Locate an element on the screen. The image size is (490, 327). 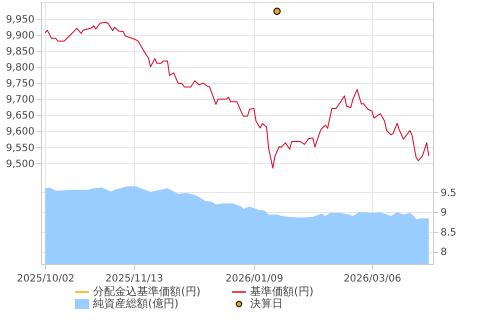
y-tick-label: 9,500 is located at coordinates (20, 164).